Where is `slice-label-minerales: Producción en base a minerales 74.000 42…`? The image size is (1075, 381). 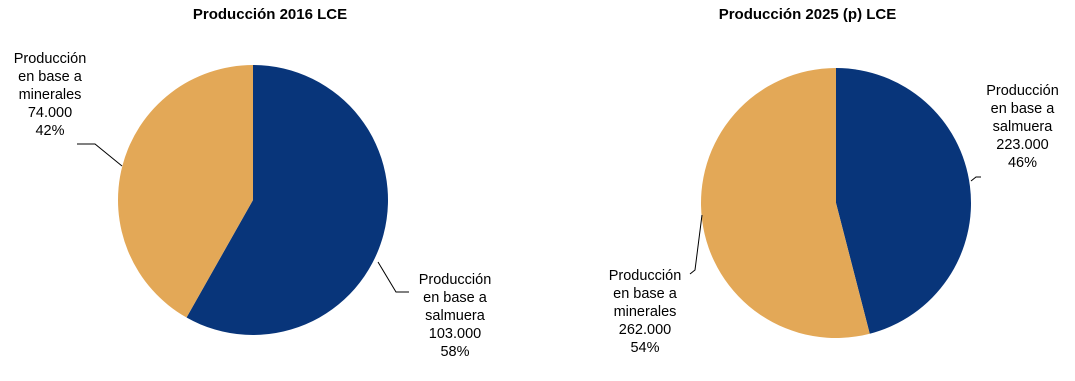
slice-label-minerales: Producción en base a minerales 74.000 42… is located at coordinates (50, 95).